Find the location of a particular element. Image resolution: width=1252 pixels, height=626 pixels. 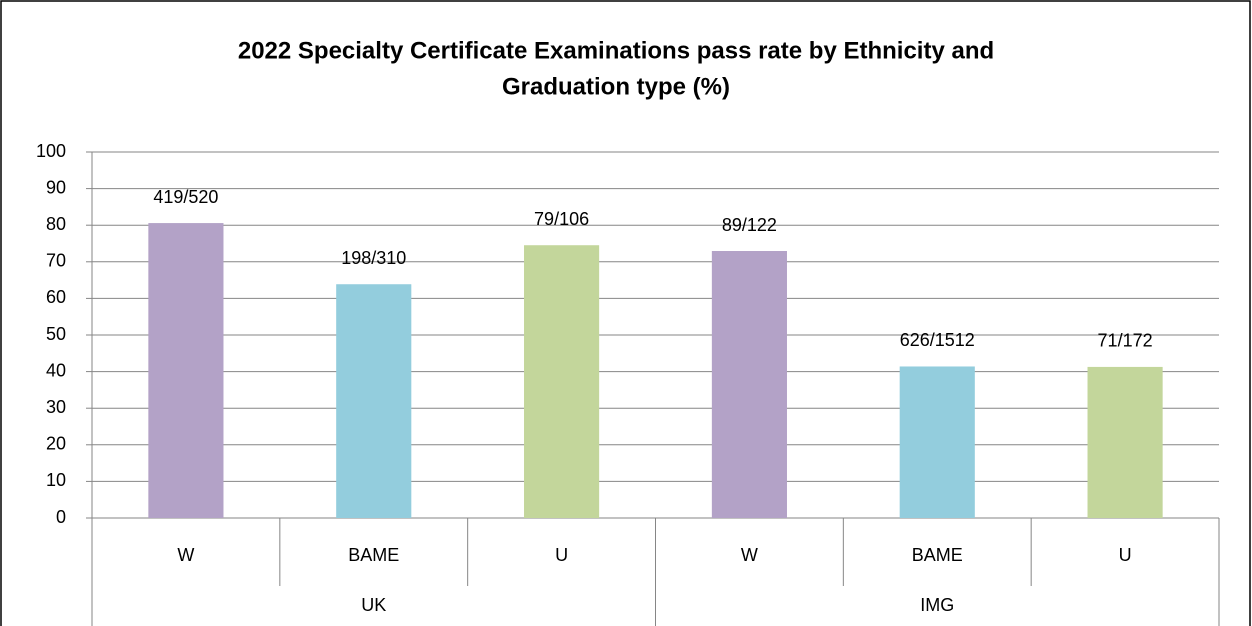

y-tick-label: 50 is located at coordinates (56, 334).